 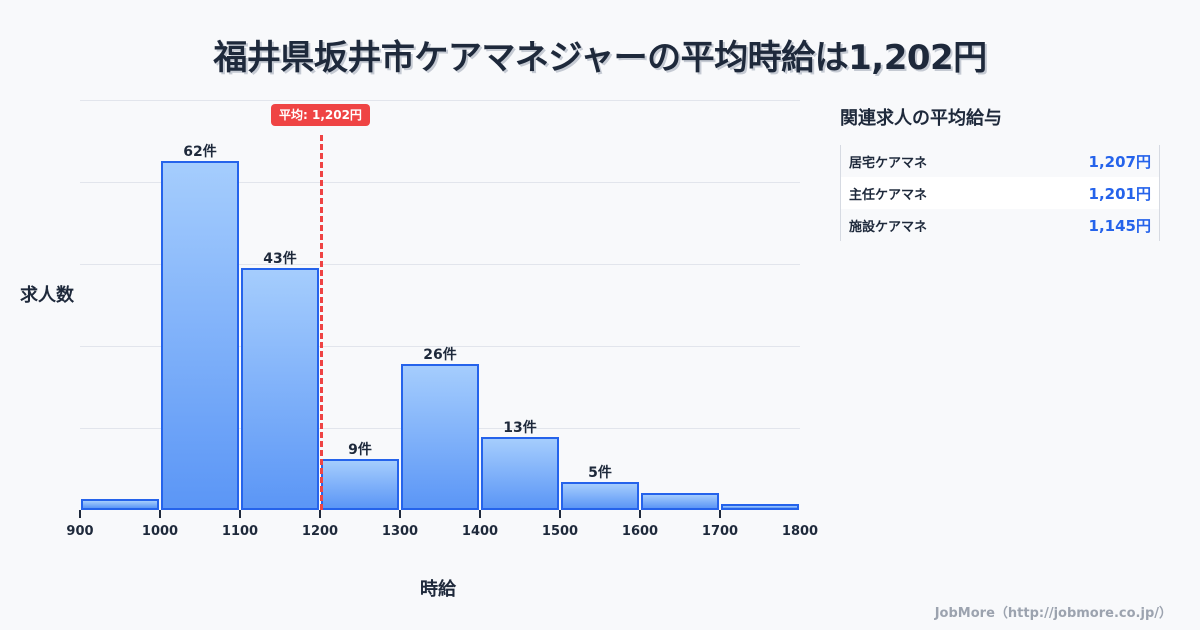 I want to click on job-name: 施設ケアマネ, so click(x=888, y=227).